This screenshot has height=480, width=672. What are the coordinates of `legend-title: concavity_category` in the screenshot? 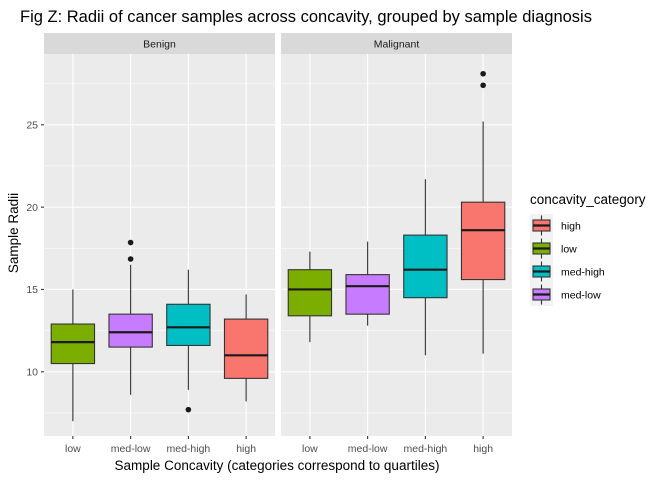 It's located at (588, 199).